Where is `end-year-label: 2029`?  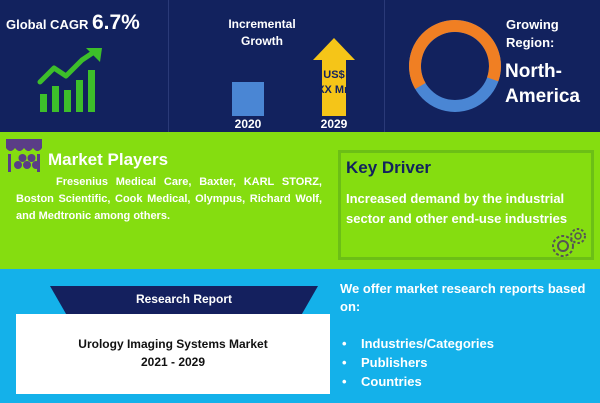 end-year-label: 2029 is located at coordinates (334, 124).